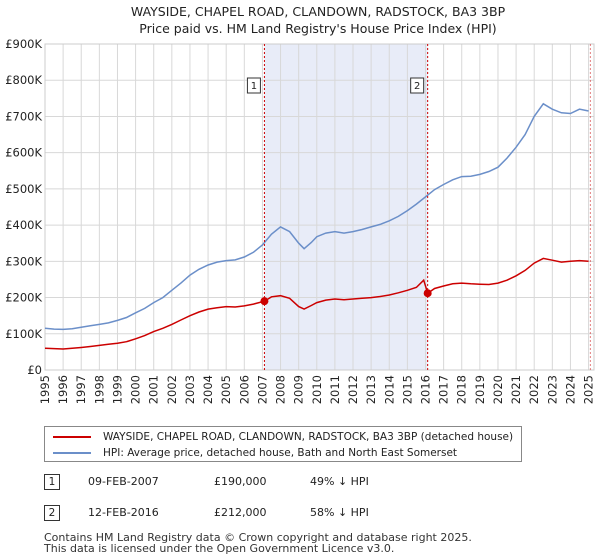  I want to click on sale-date: 12-FEB-2016, so click(123, 512).